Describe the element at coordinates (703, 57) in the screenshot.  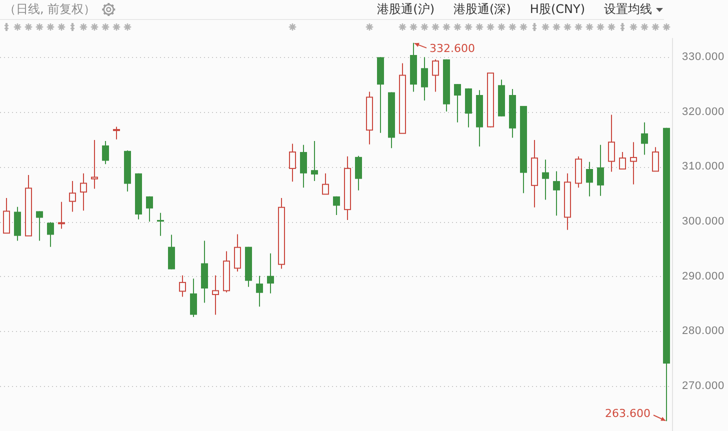
I see `y-tick-label: 330.000` at that location.